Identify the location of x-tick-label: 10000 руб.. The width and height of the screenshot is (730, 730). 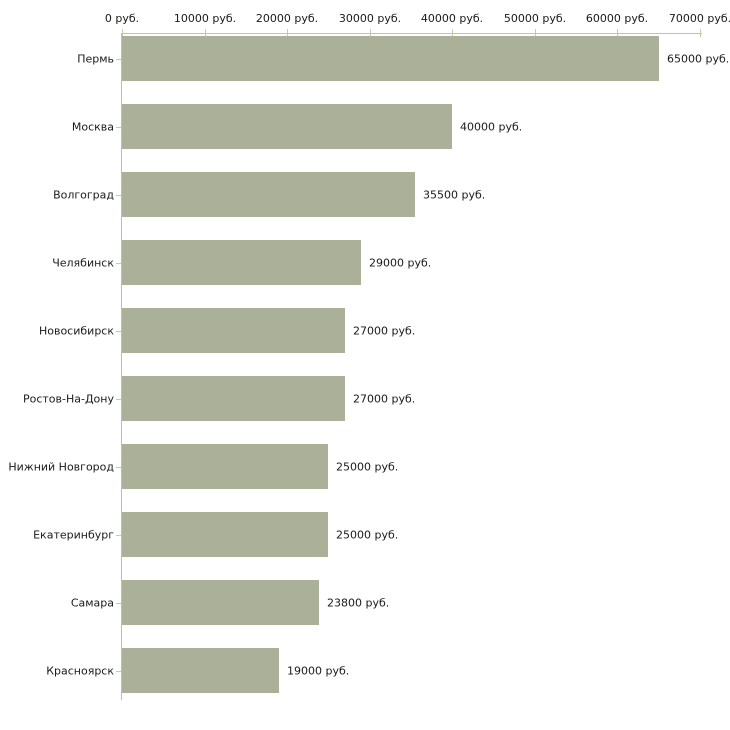
(205, 18).